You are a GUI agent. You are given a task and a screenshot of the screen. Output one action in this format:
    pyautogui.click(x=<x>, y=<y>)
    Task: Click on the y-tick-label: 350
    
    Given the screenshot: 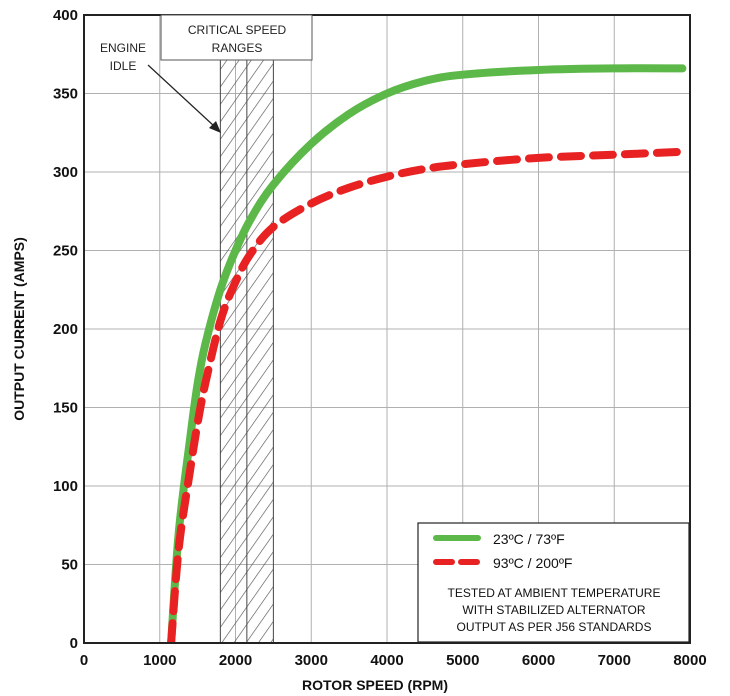 What is the action you would take?
    pyautogui.click(x=65, y=94)
    